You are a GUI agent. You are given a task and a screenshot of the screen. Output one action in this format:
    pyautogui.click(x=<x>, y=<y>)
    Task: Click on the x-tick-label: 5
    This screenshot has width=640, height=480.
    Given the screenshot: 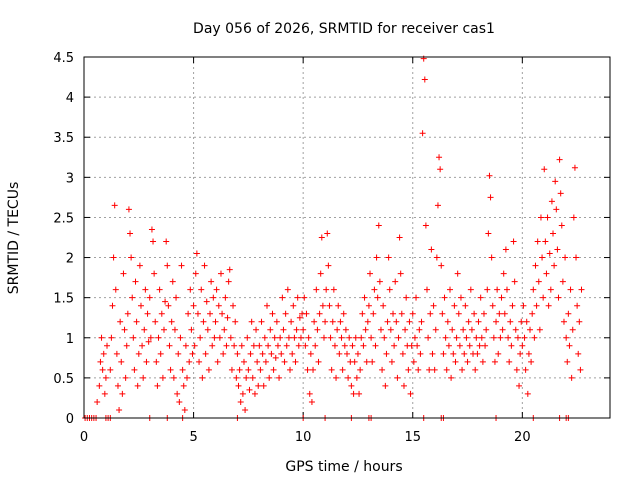 What is the action you would take?
    pyautogui.click(x=193, y=437)
    